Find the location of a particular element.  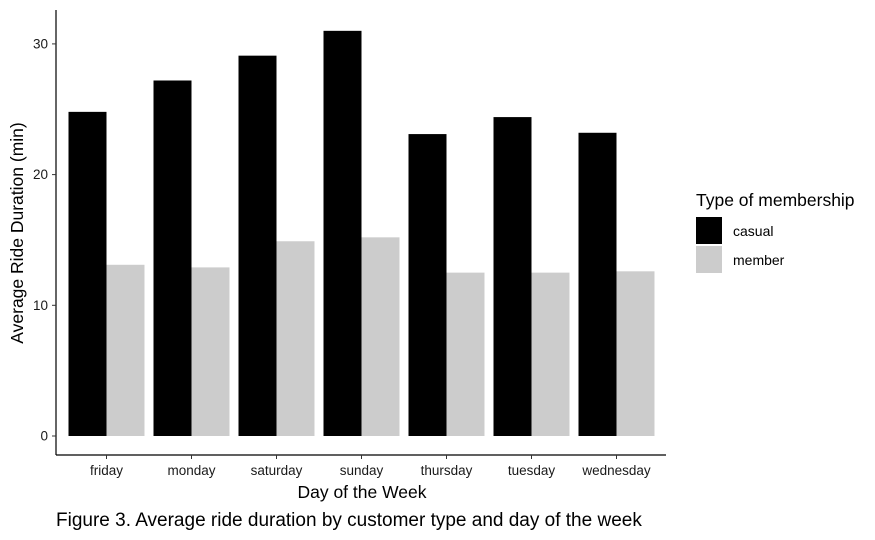

bar-member-friday is located at coordinates (125, 350).